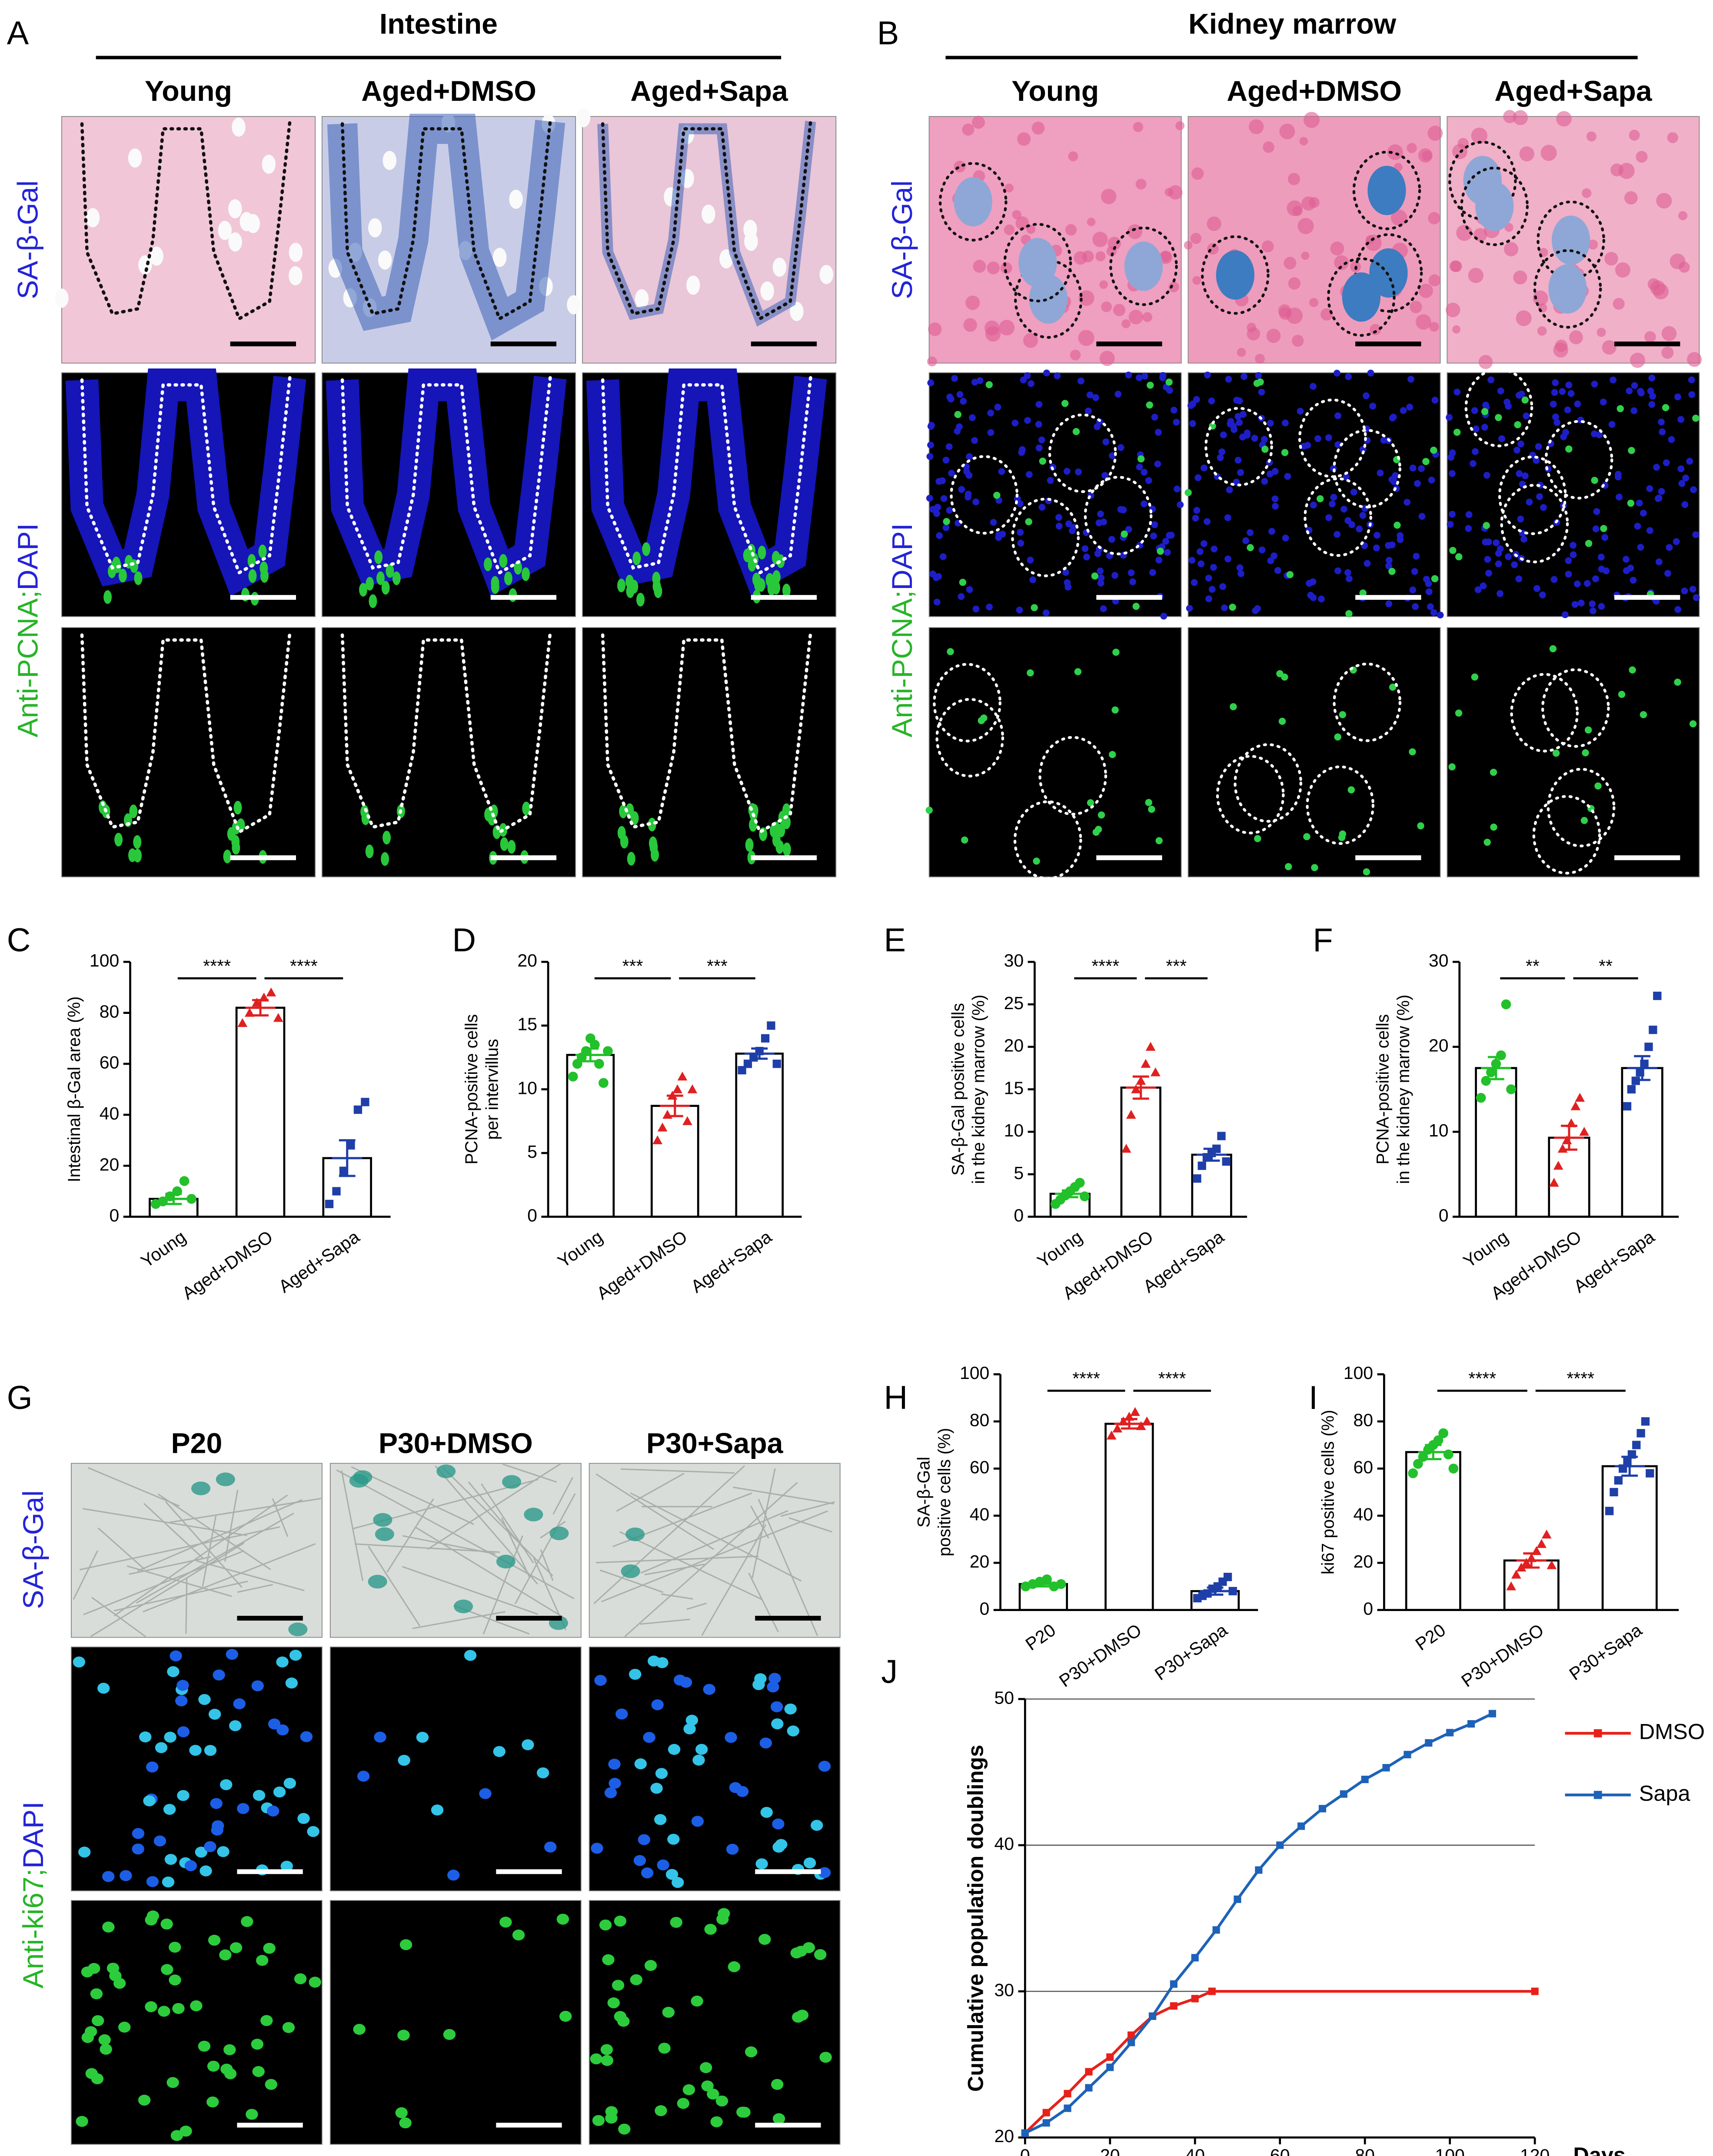  I want to click on goblet, so click(253, 223).